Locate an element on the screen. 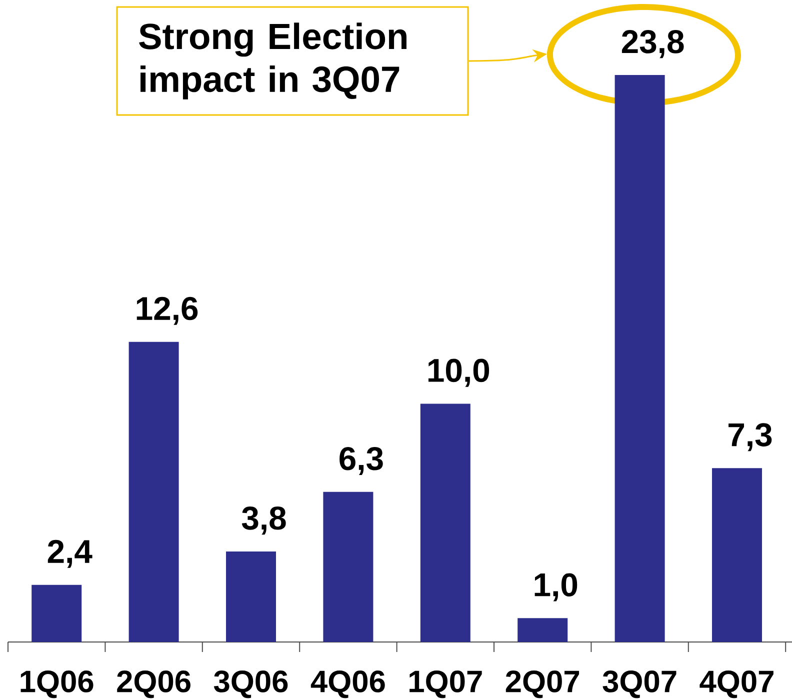  data-label: 1,0 is located at coordinates (556, 587).